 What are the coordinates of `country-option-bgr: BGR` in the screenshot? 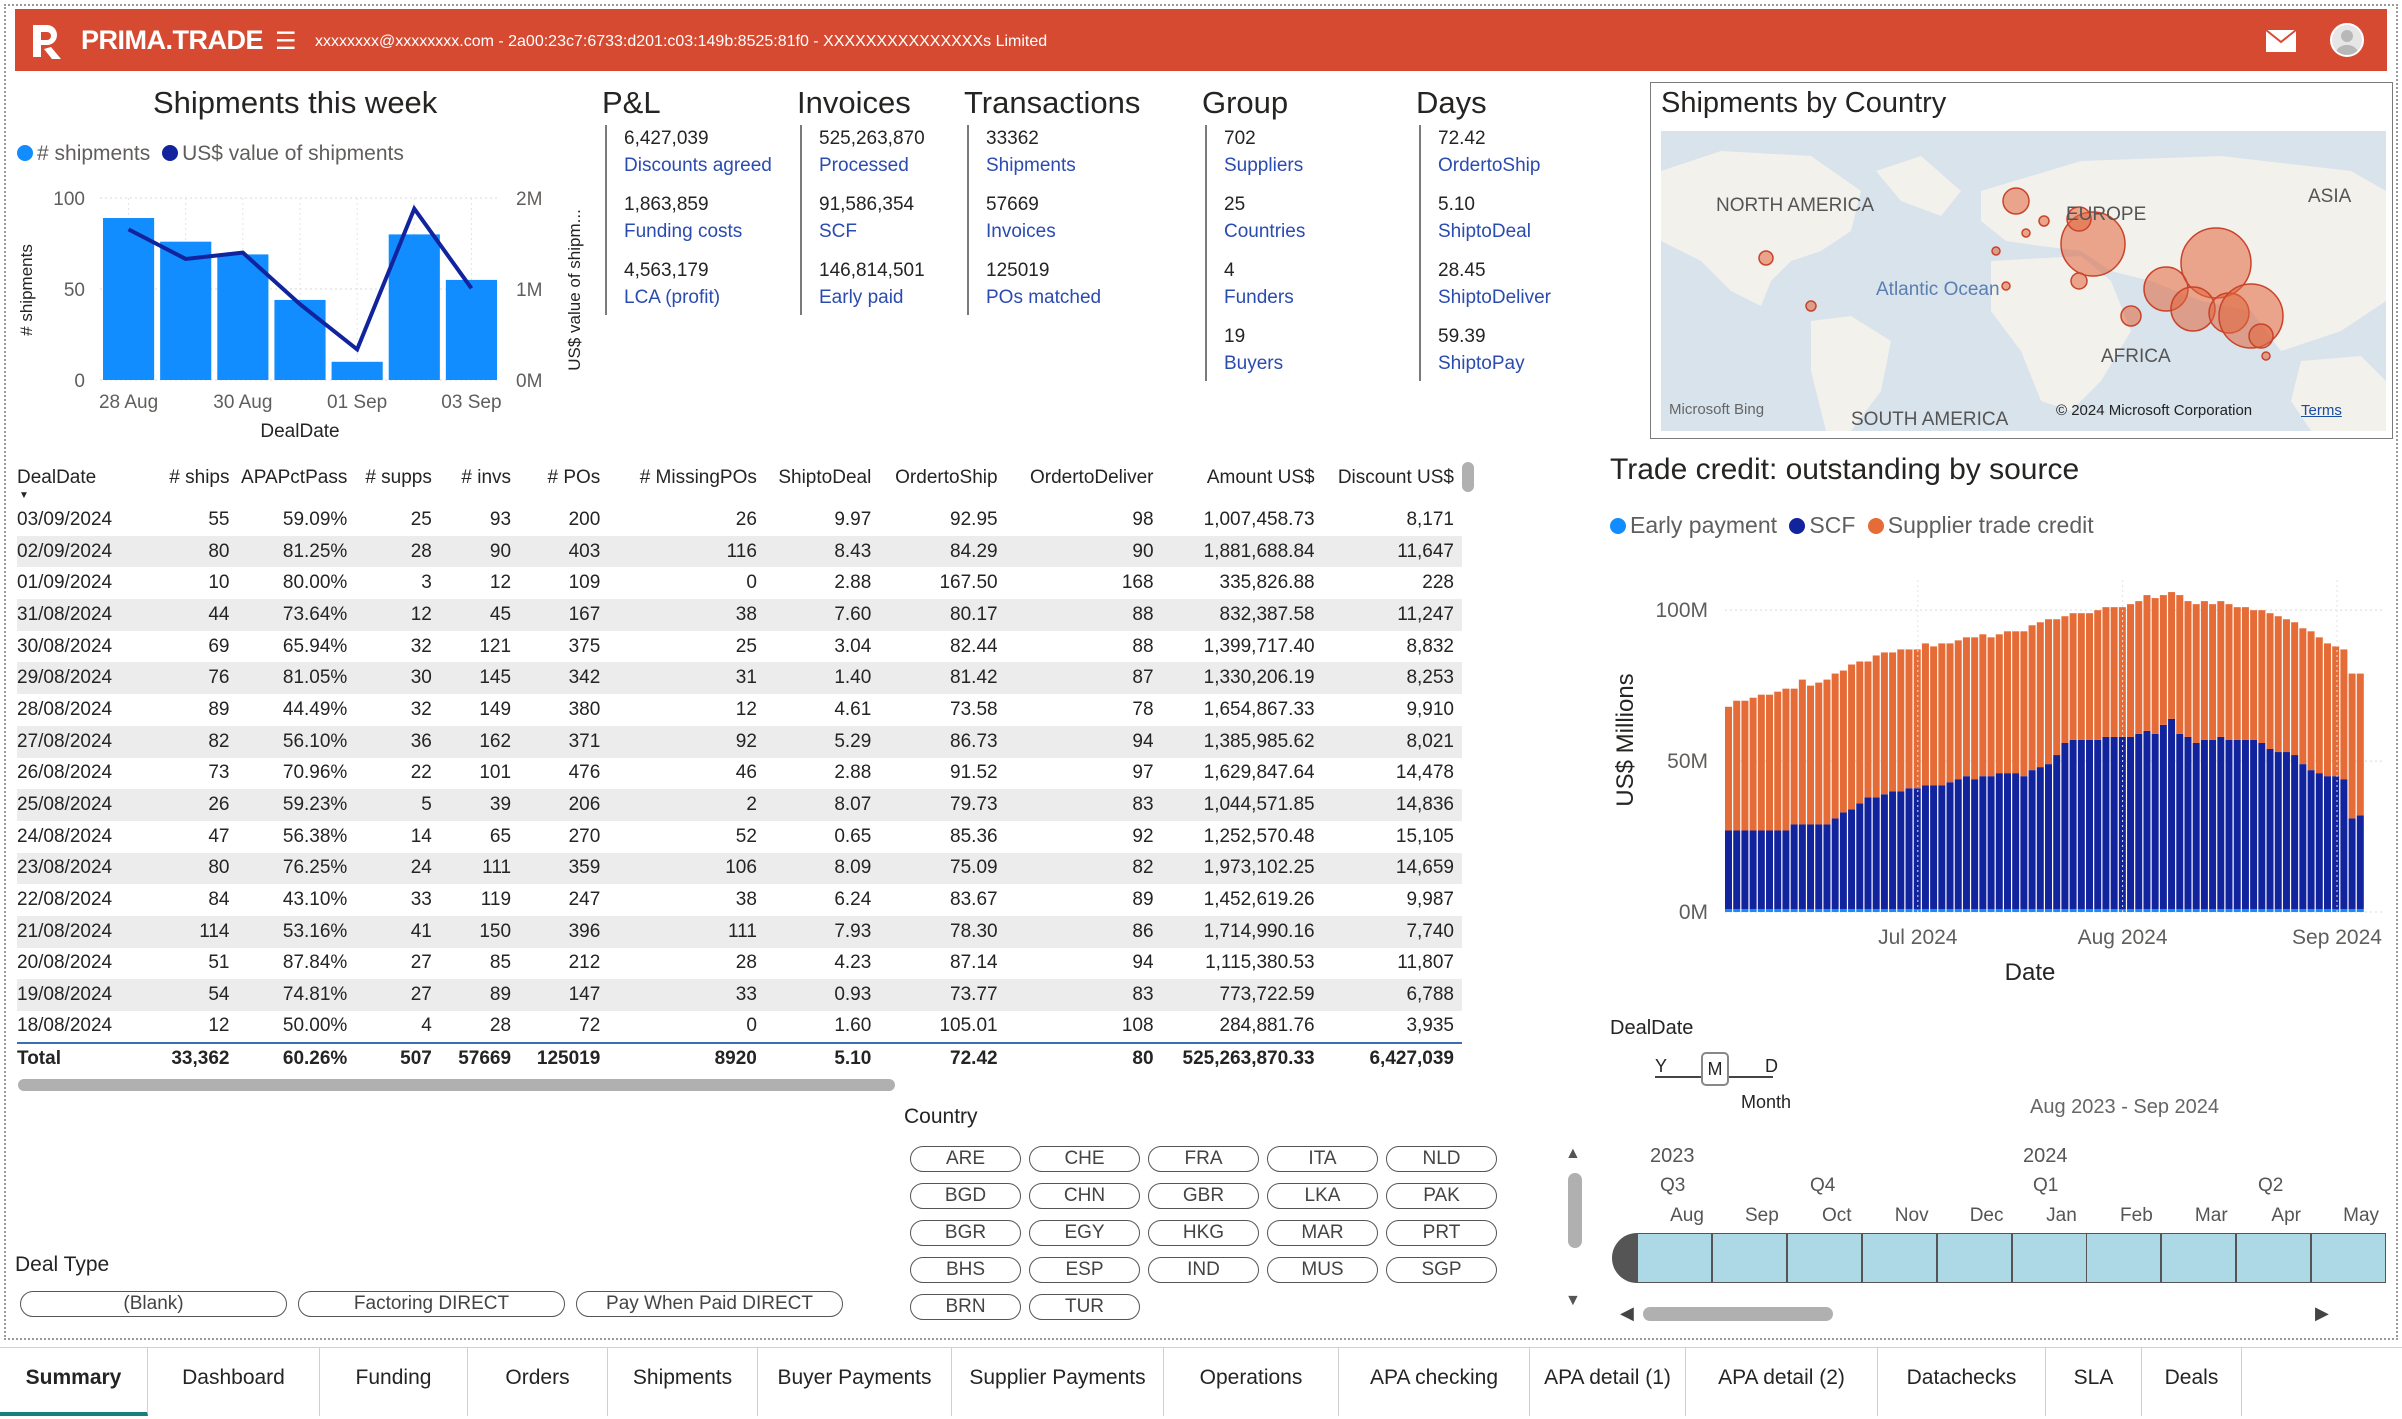 It's located at (965, 1233).